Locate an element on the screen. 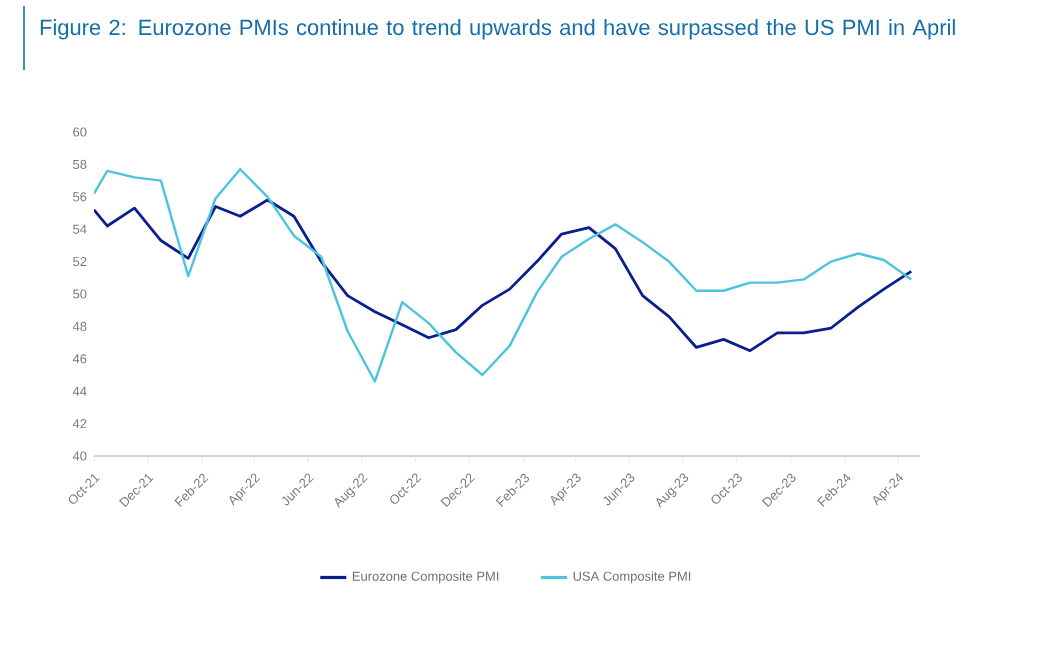  chart-title: Figure 2: Eurozone PMIs continue to trend upwards and have surpassed the US PMI in April is located at coordinates (497, 29).